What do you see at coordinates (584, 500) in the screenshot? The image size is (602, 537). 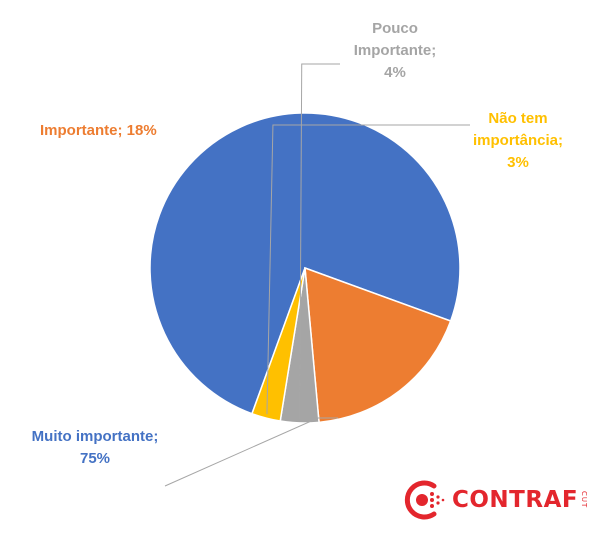 I see `logo-subtext: CUT` at bounding box center [584, 500].